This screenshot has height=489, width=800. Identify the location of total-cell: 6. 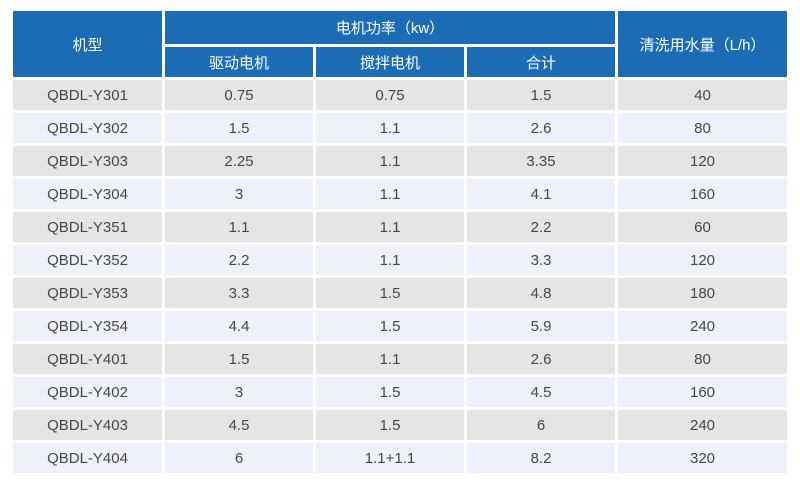
(541, 425).